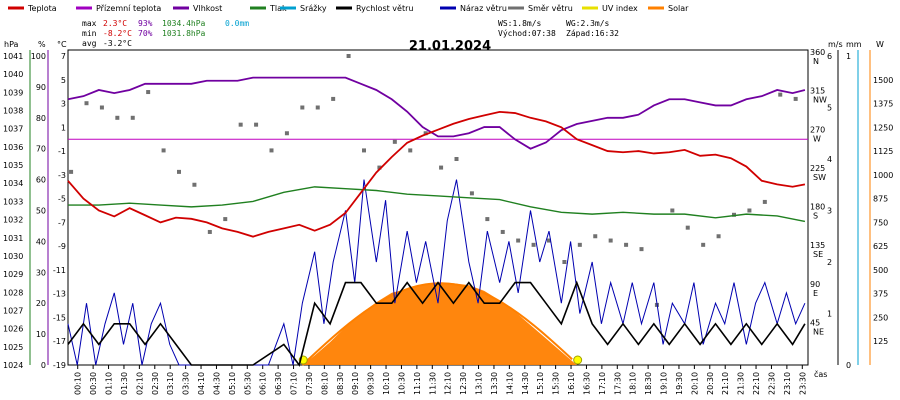 This screenshot has height=400, width=900. I want to click on legend-label: Solar, so click(678, 8).